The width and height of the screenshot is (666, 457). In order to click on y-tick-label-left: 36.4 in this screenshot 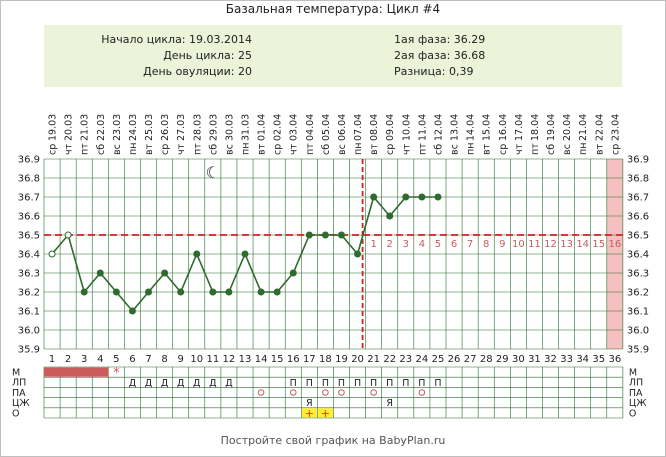, I will do `click(29, 255)`.